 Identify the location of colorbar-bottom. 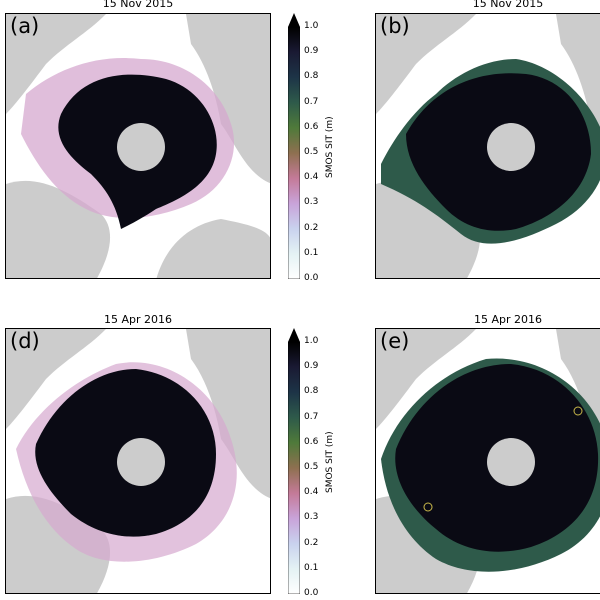
(294, 461).